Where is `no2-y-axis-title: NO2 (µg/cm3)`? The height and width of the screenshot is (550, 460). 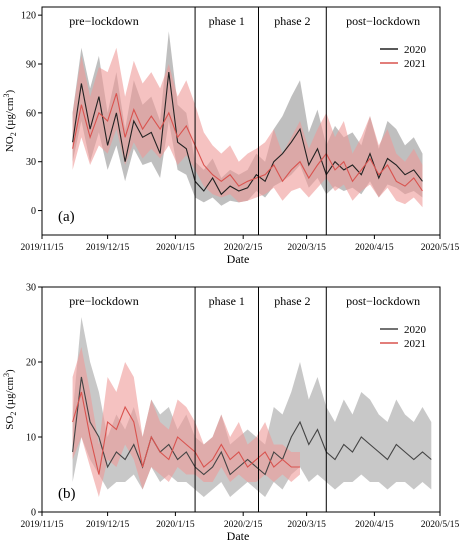 no2-y-axis-title: NO2 (µg/cm3) is located at coordinates (10, 121).